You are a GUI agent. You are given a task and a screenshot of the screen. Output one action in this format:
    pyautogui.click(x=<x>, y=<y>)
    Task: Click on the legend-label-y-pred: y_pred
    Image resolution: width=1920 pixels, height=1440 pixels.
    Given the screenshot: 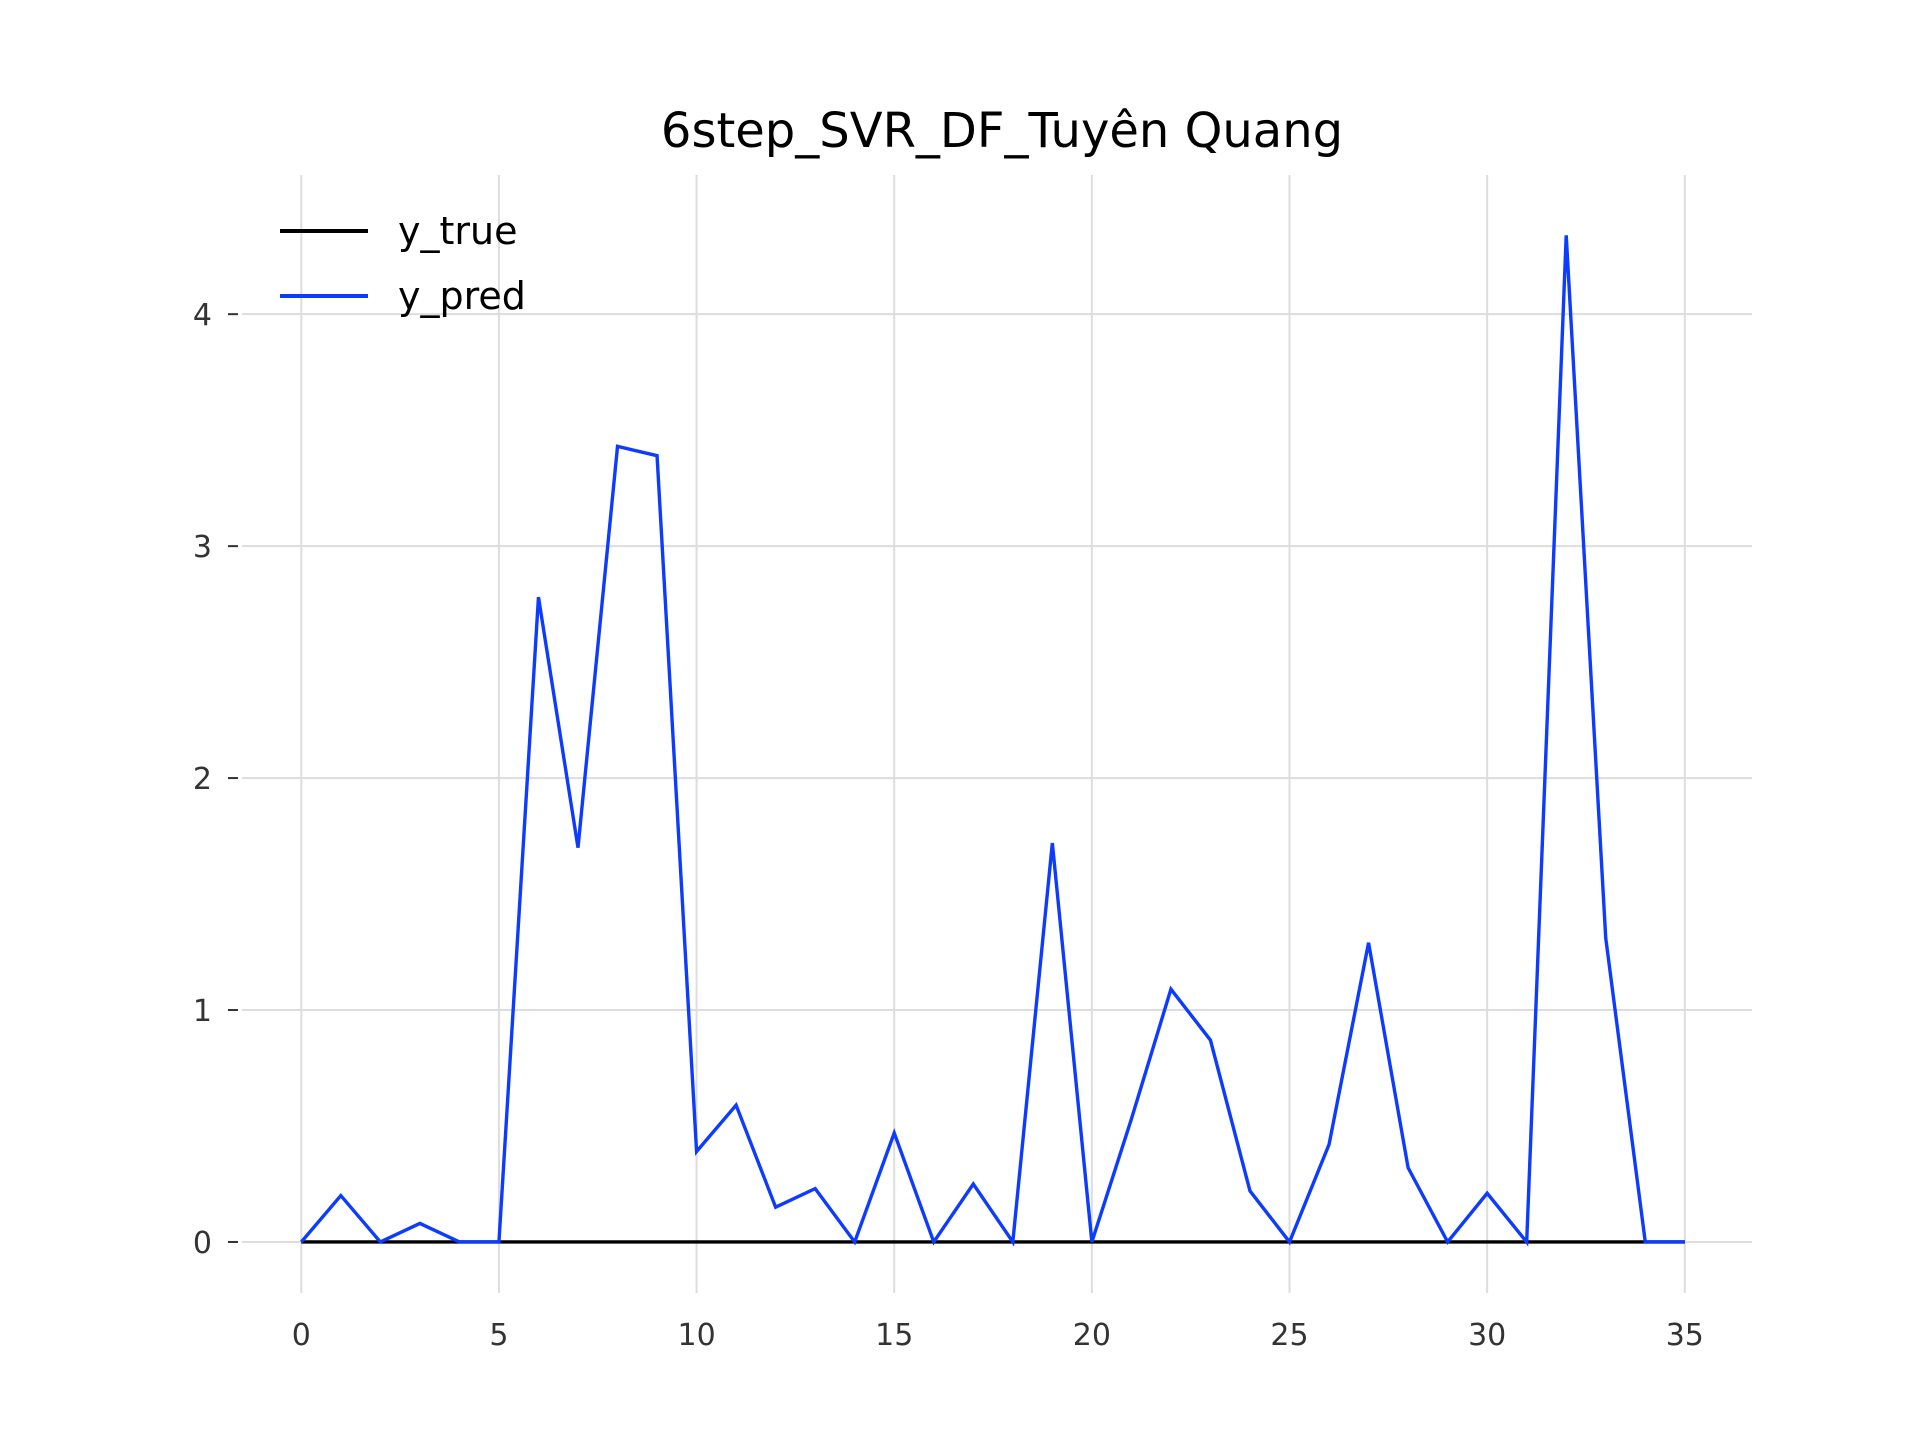 What is the action you would take?
    pyautogui.click(x=462, y=296)
    